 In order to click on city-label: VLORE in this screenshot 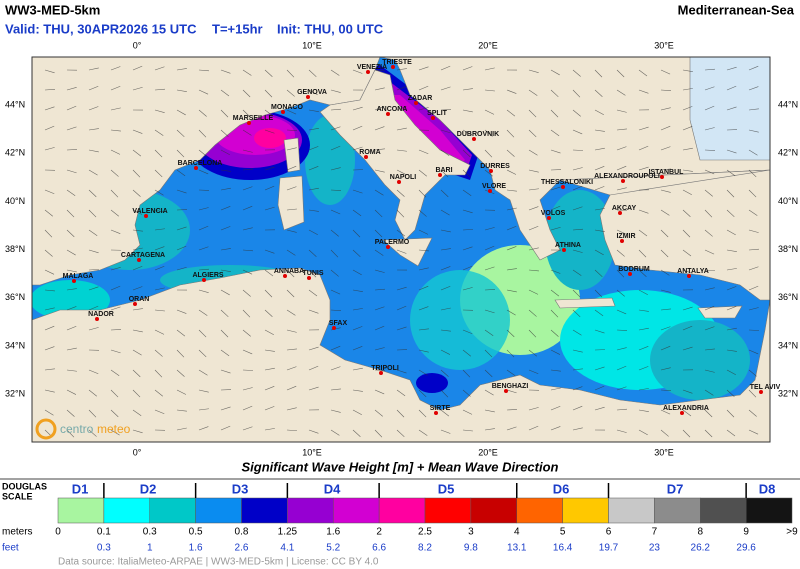, I will do `click(494, 186)`.